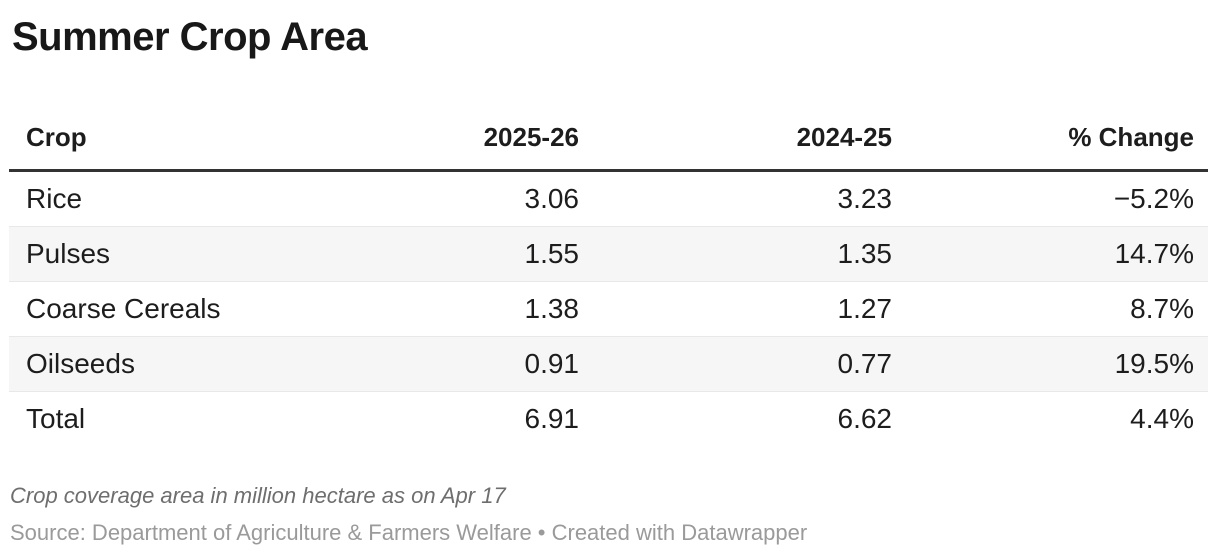  What do you see at coordinates (451, 364) in the screenshot?
I see `cell-area-2025-26: 0.91` at bounding box center [451, 364].